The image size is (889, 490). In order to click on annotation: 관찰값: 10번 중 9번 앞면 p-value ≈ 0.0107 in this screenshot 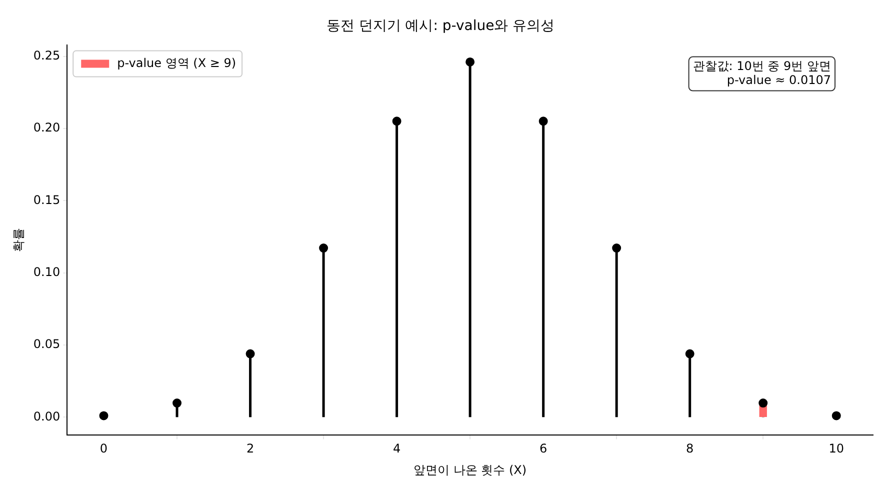, I will do `click(761, 72)`.